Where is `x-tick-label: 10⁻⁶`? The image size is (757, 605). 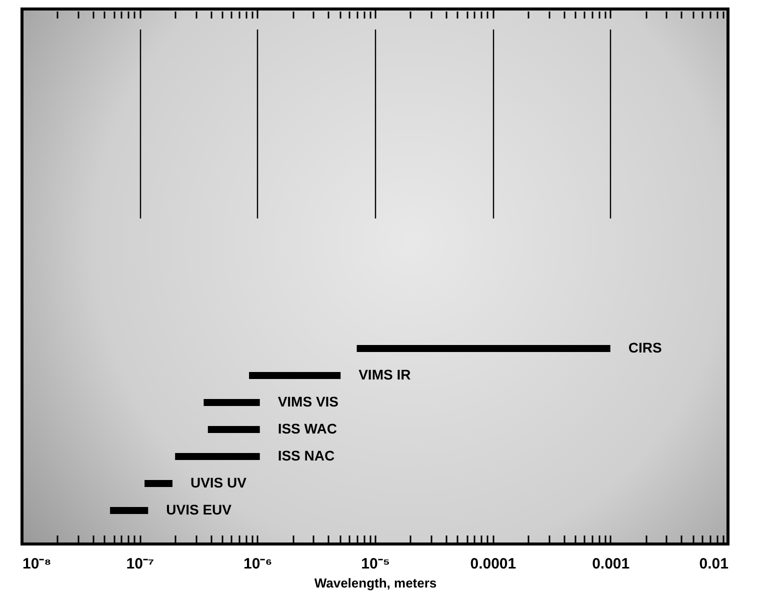 x-tick-label: 10⁻⁶ is located at coordinates (258, 564).